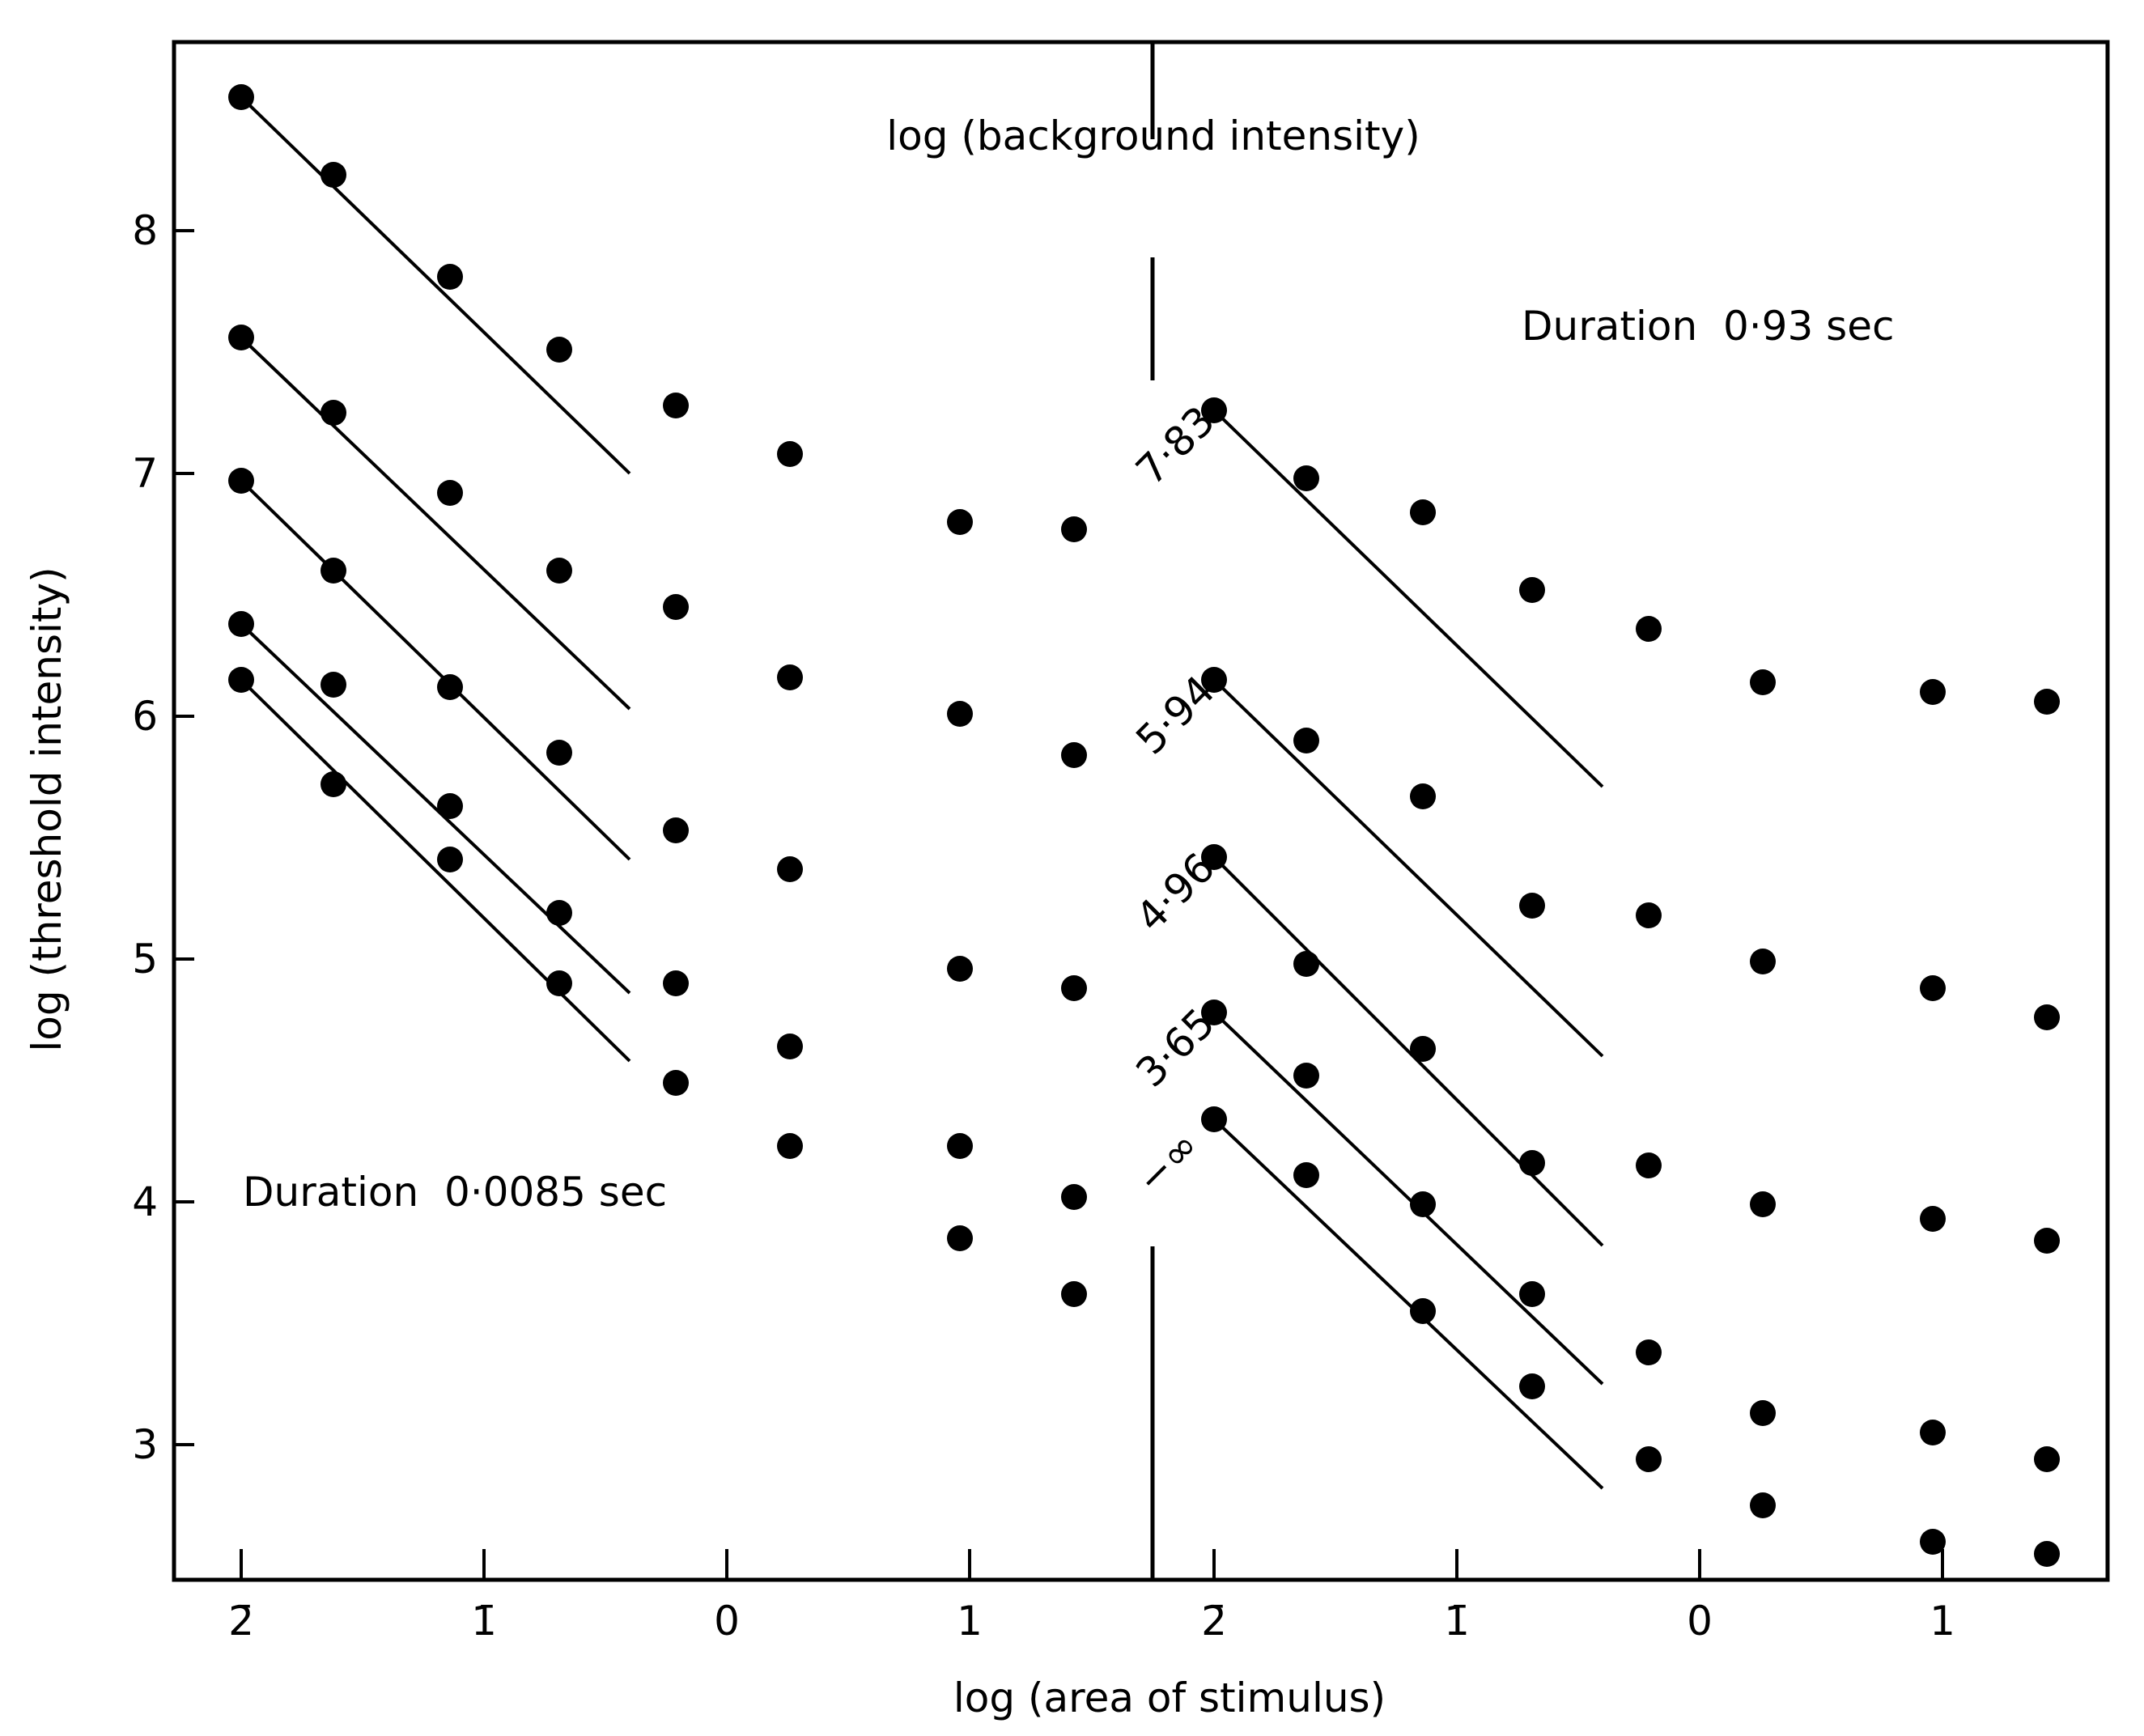  I want to click on y-tick-label: 4, so click(145, 1201).